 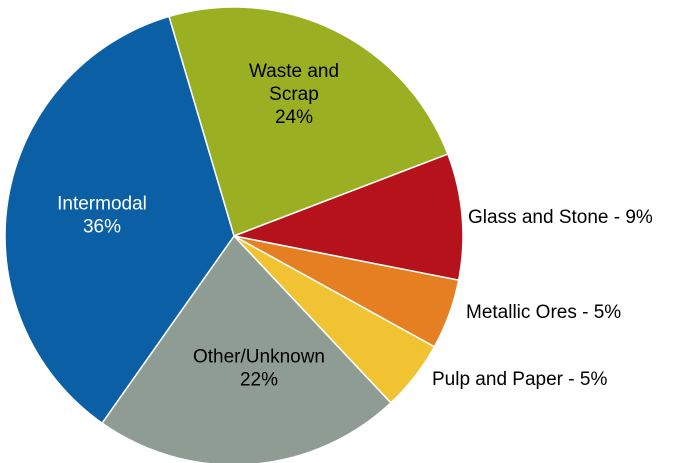 What do you see at coordinates (259, 369) in the screenshot?
I see `slice-label-other-unknown: Other/Unknown 22%` at bounding box center [259, 369].